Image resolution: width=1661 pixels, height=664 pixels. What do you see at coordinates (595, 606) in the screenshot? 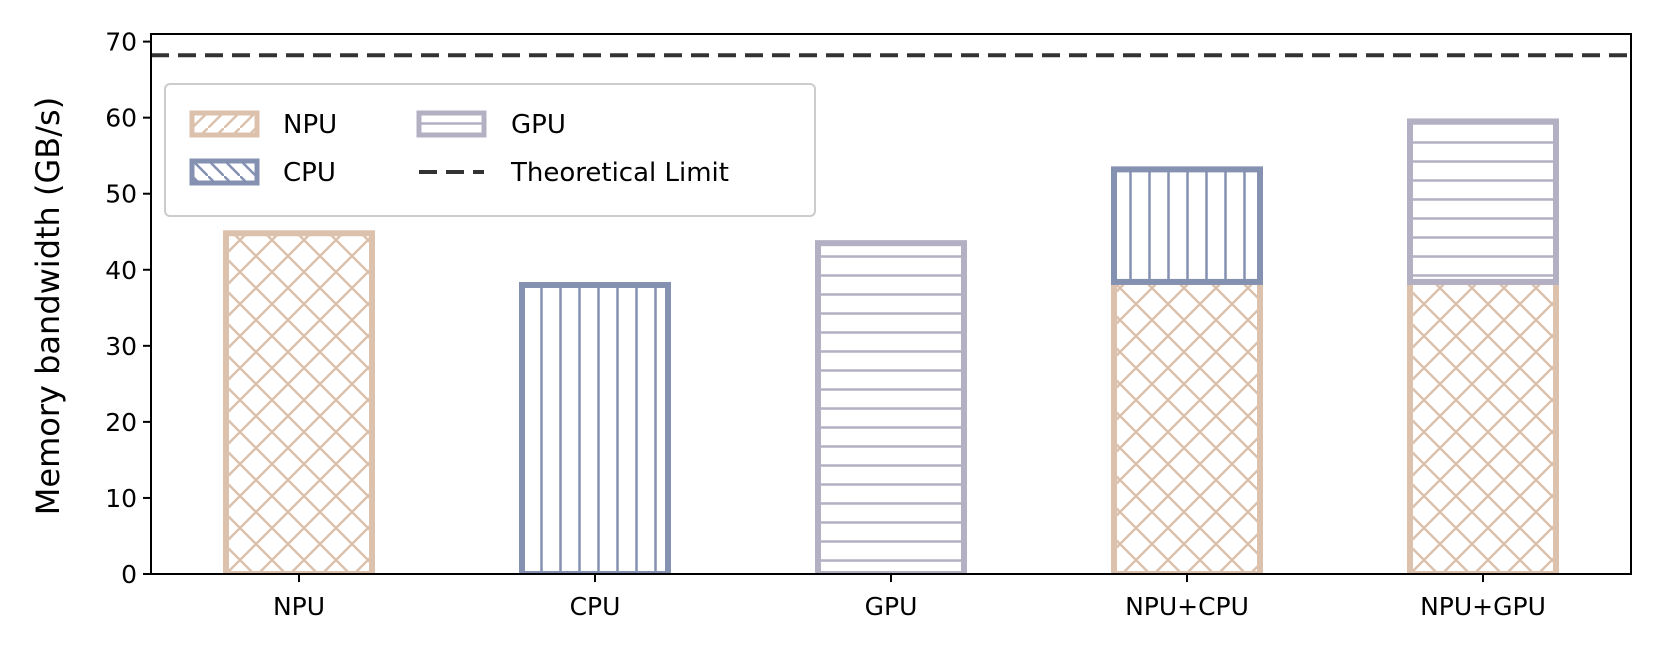
I see `x-tick-label: CPU` at bounding box center [595, 606].